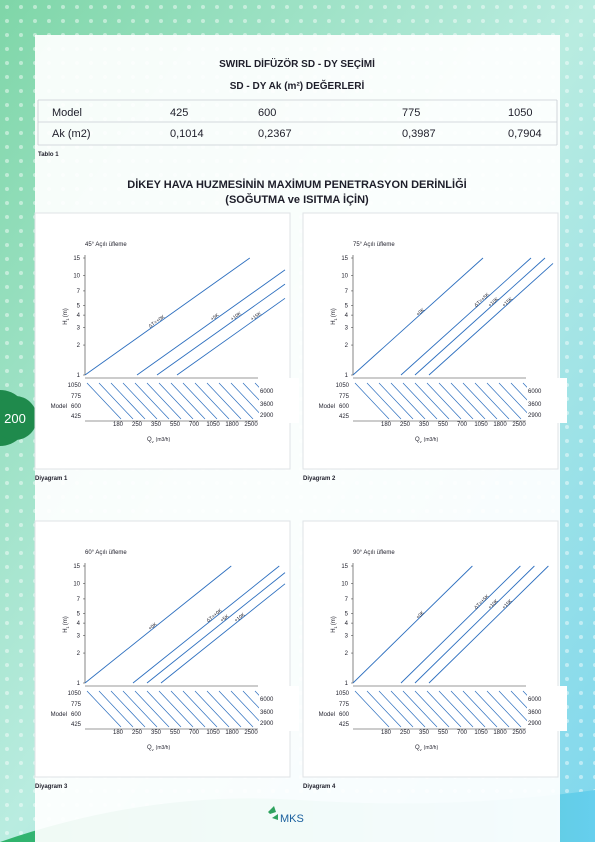 The image size is (595, 842). What do you see at coordinates (194, 425) in the screenshot?
I see `x-tick-label: 700` at bounding box center [194, 425].